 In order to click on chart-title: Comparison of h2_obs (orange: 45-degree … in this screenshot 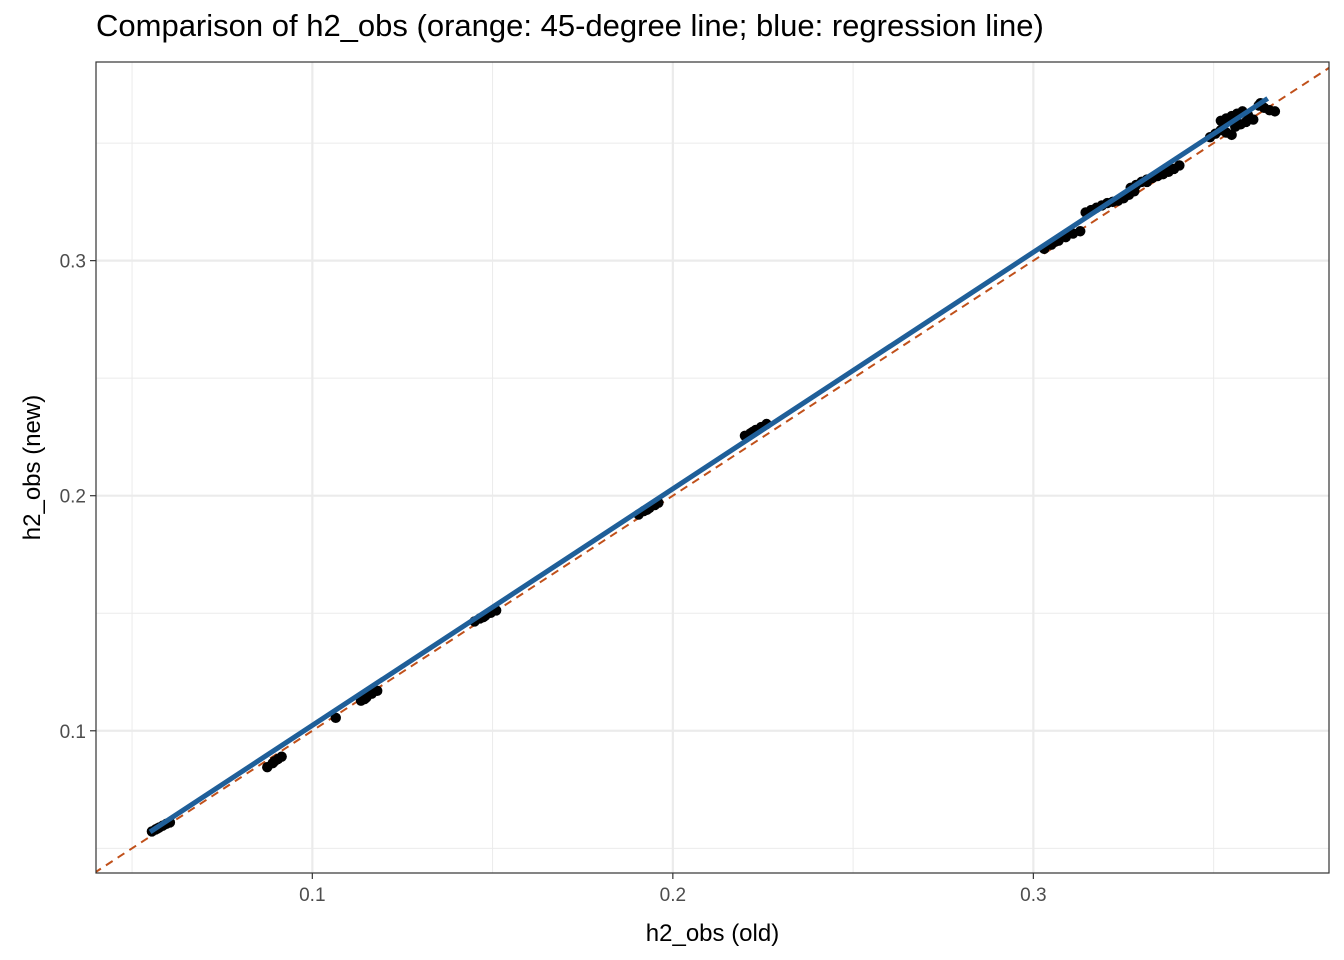, I will do `click(570, 25)`.